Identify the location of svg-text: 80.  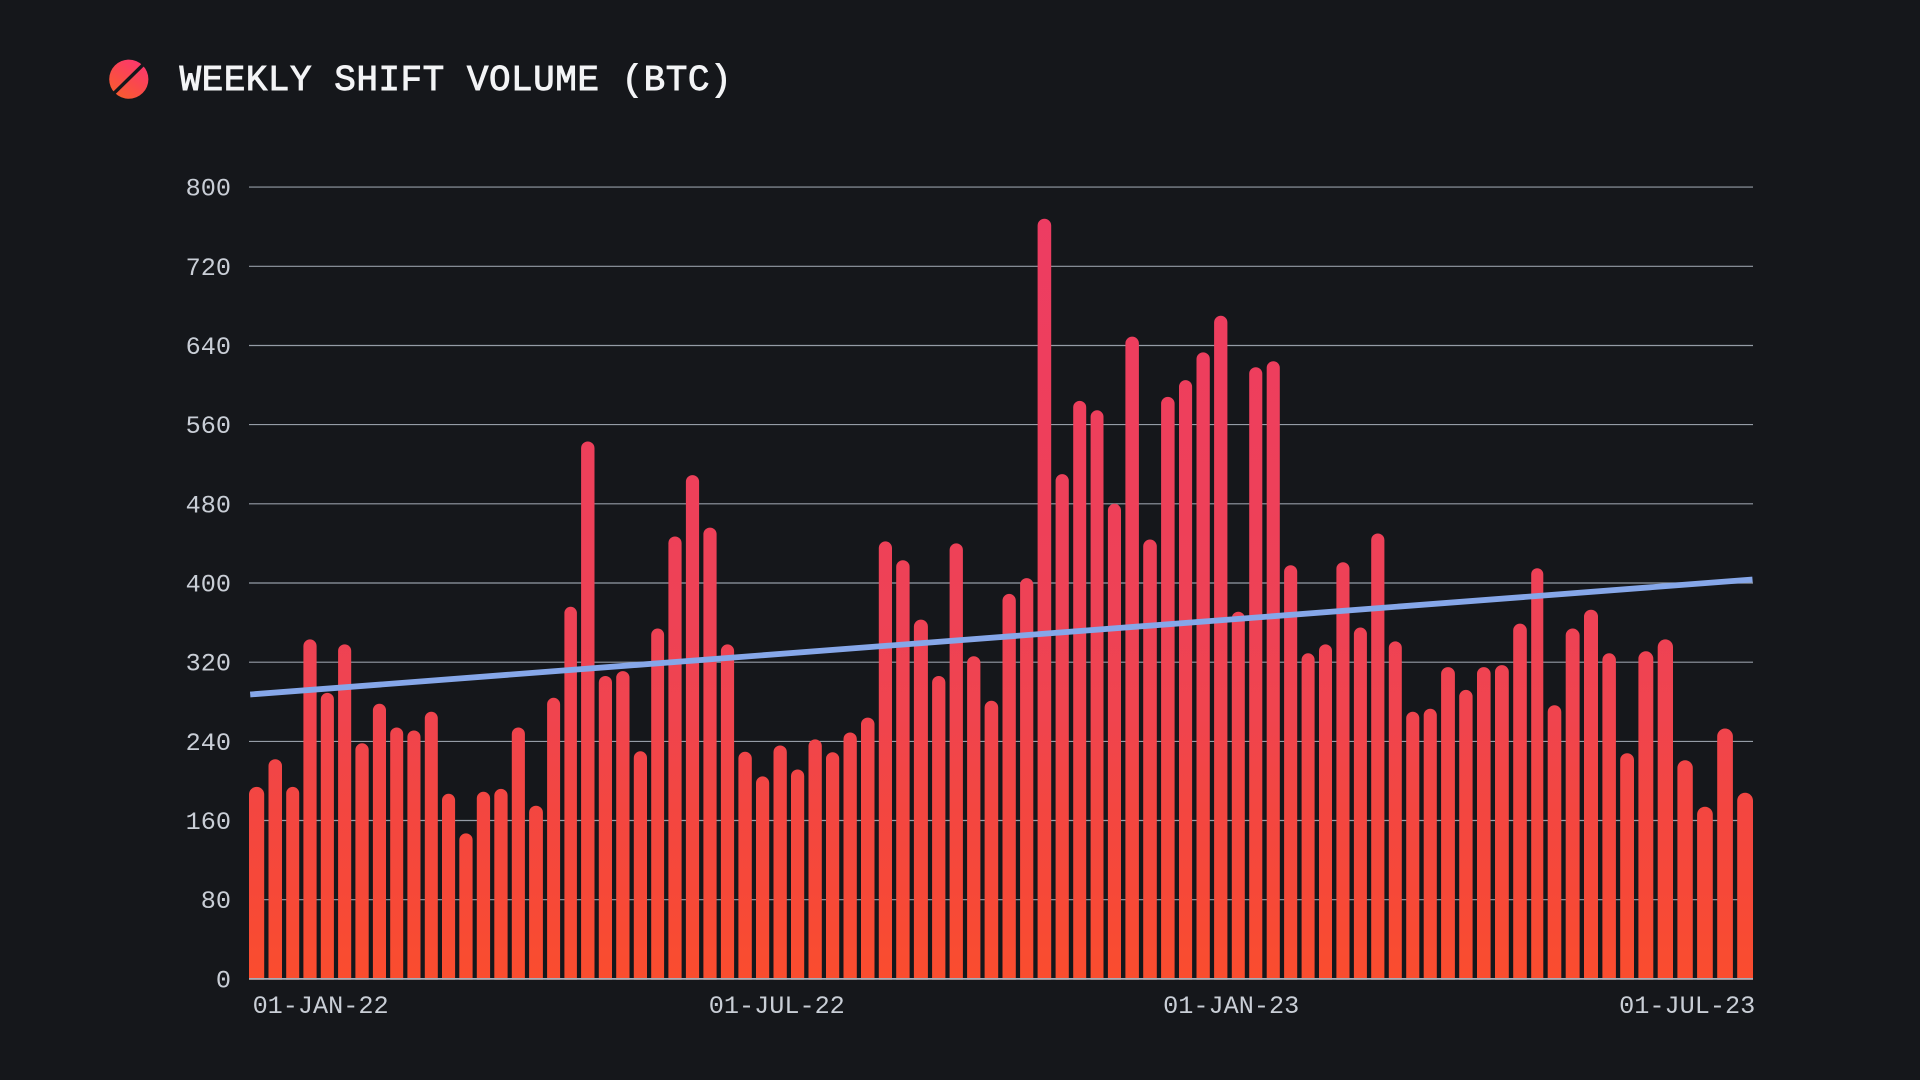
(216, 901).